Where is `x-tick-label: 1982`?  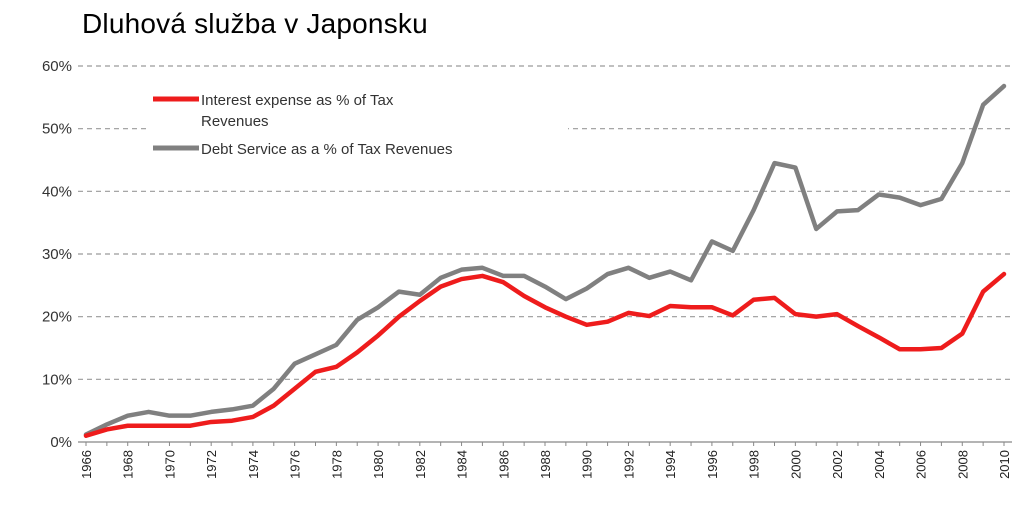 x-tick-label: 1982 is located at coordinates (420, 464).